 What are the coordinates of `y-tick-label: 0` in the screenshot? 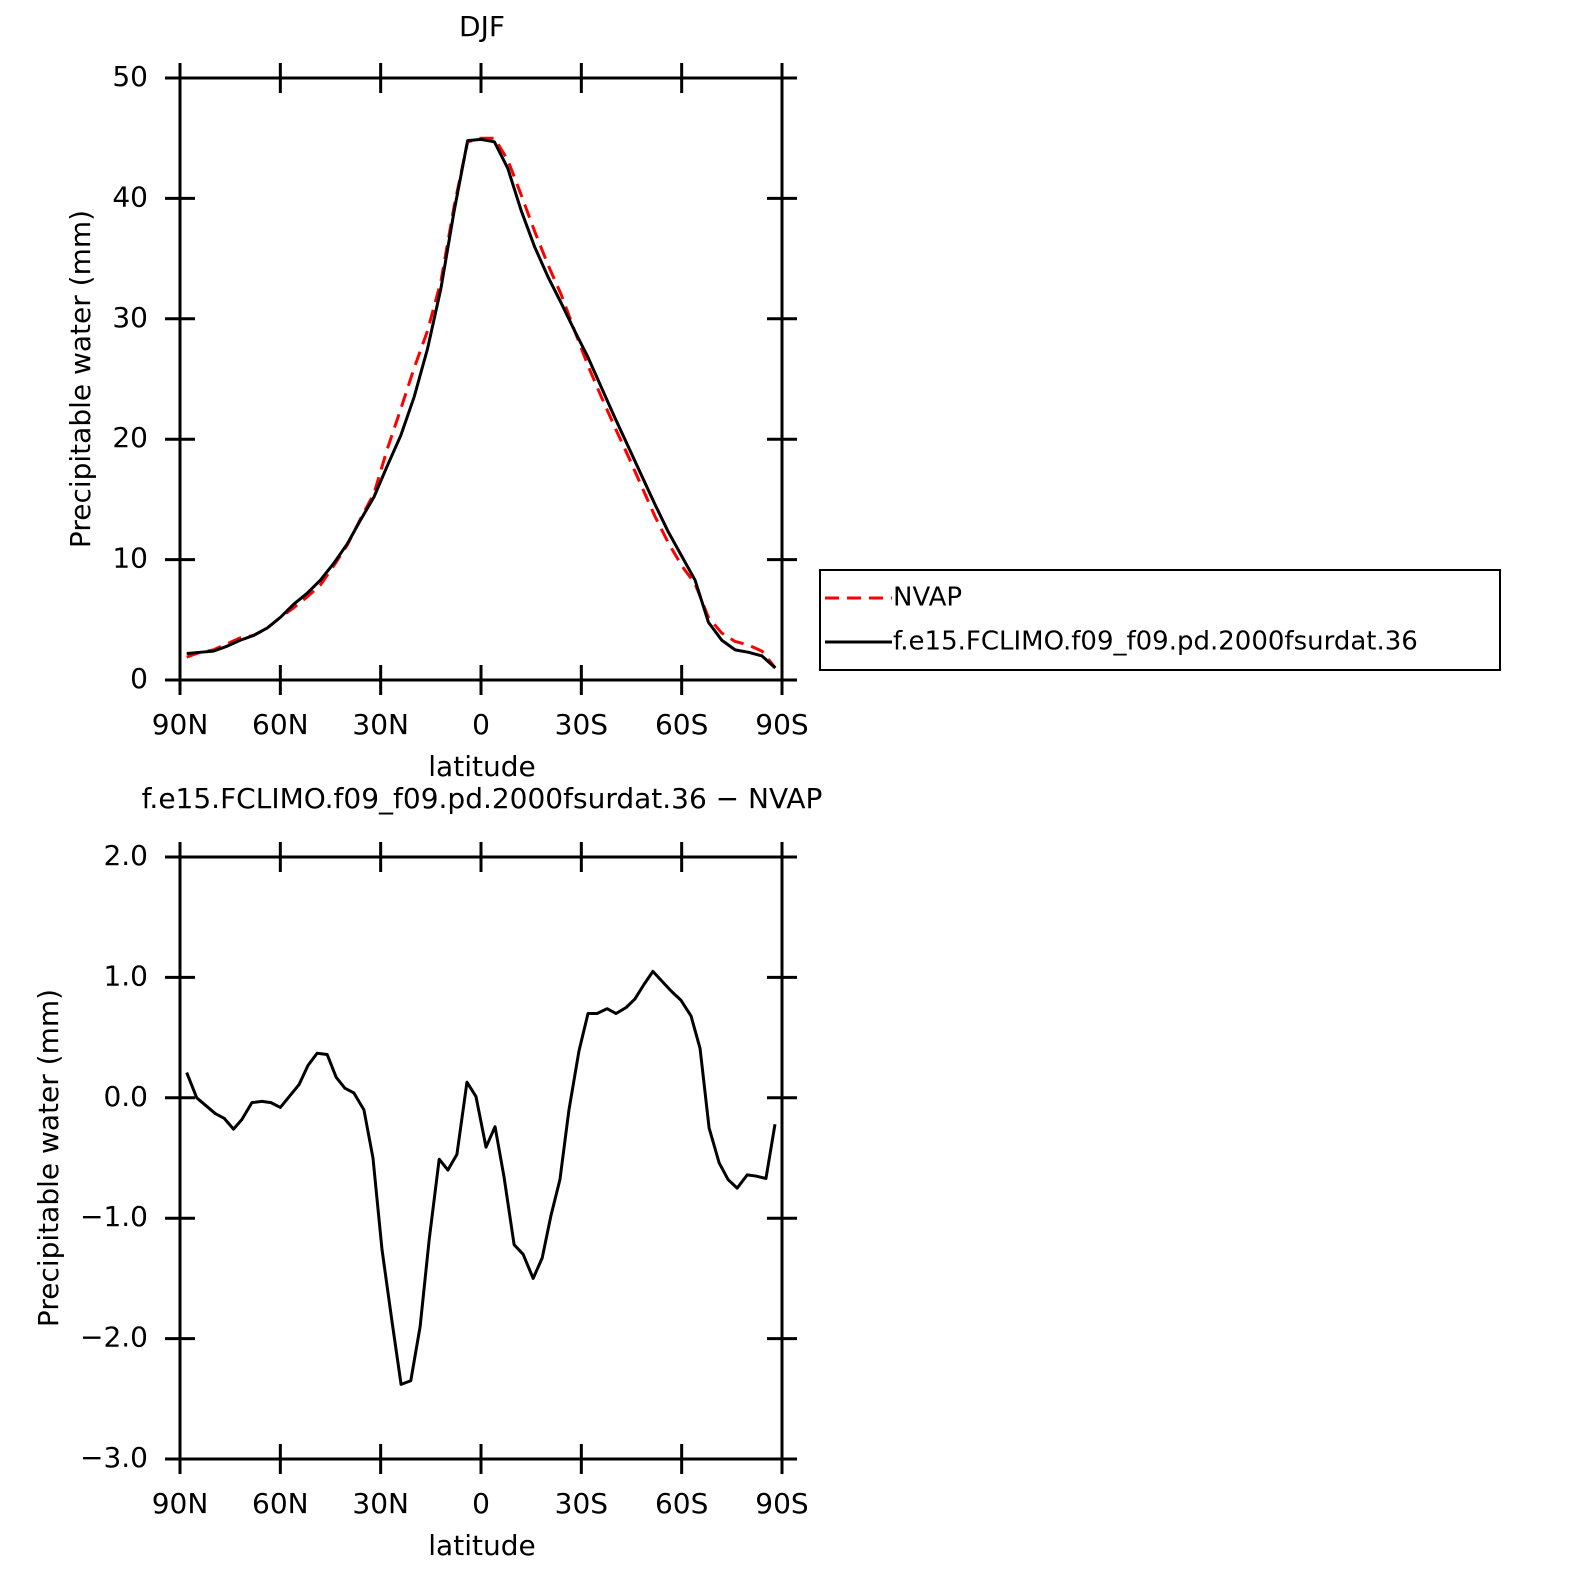 It's located at (139, 678).